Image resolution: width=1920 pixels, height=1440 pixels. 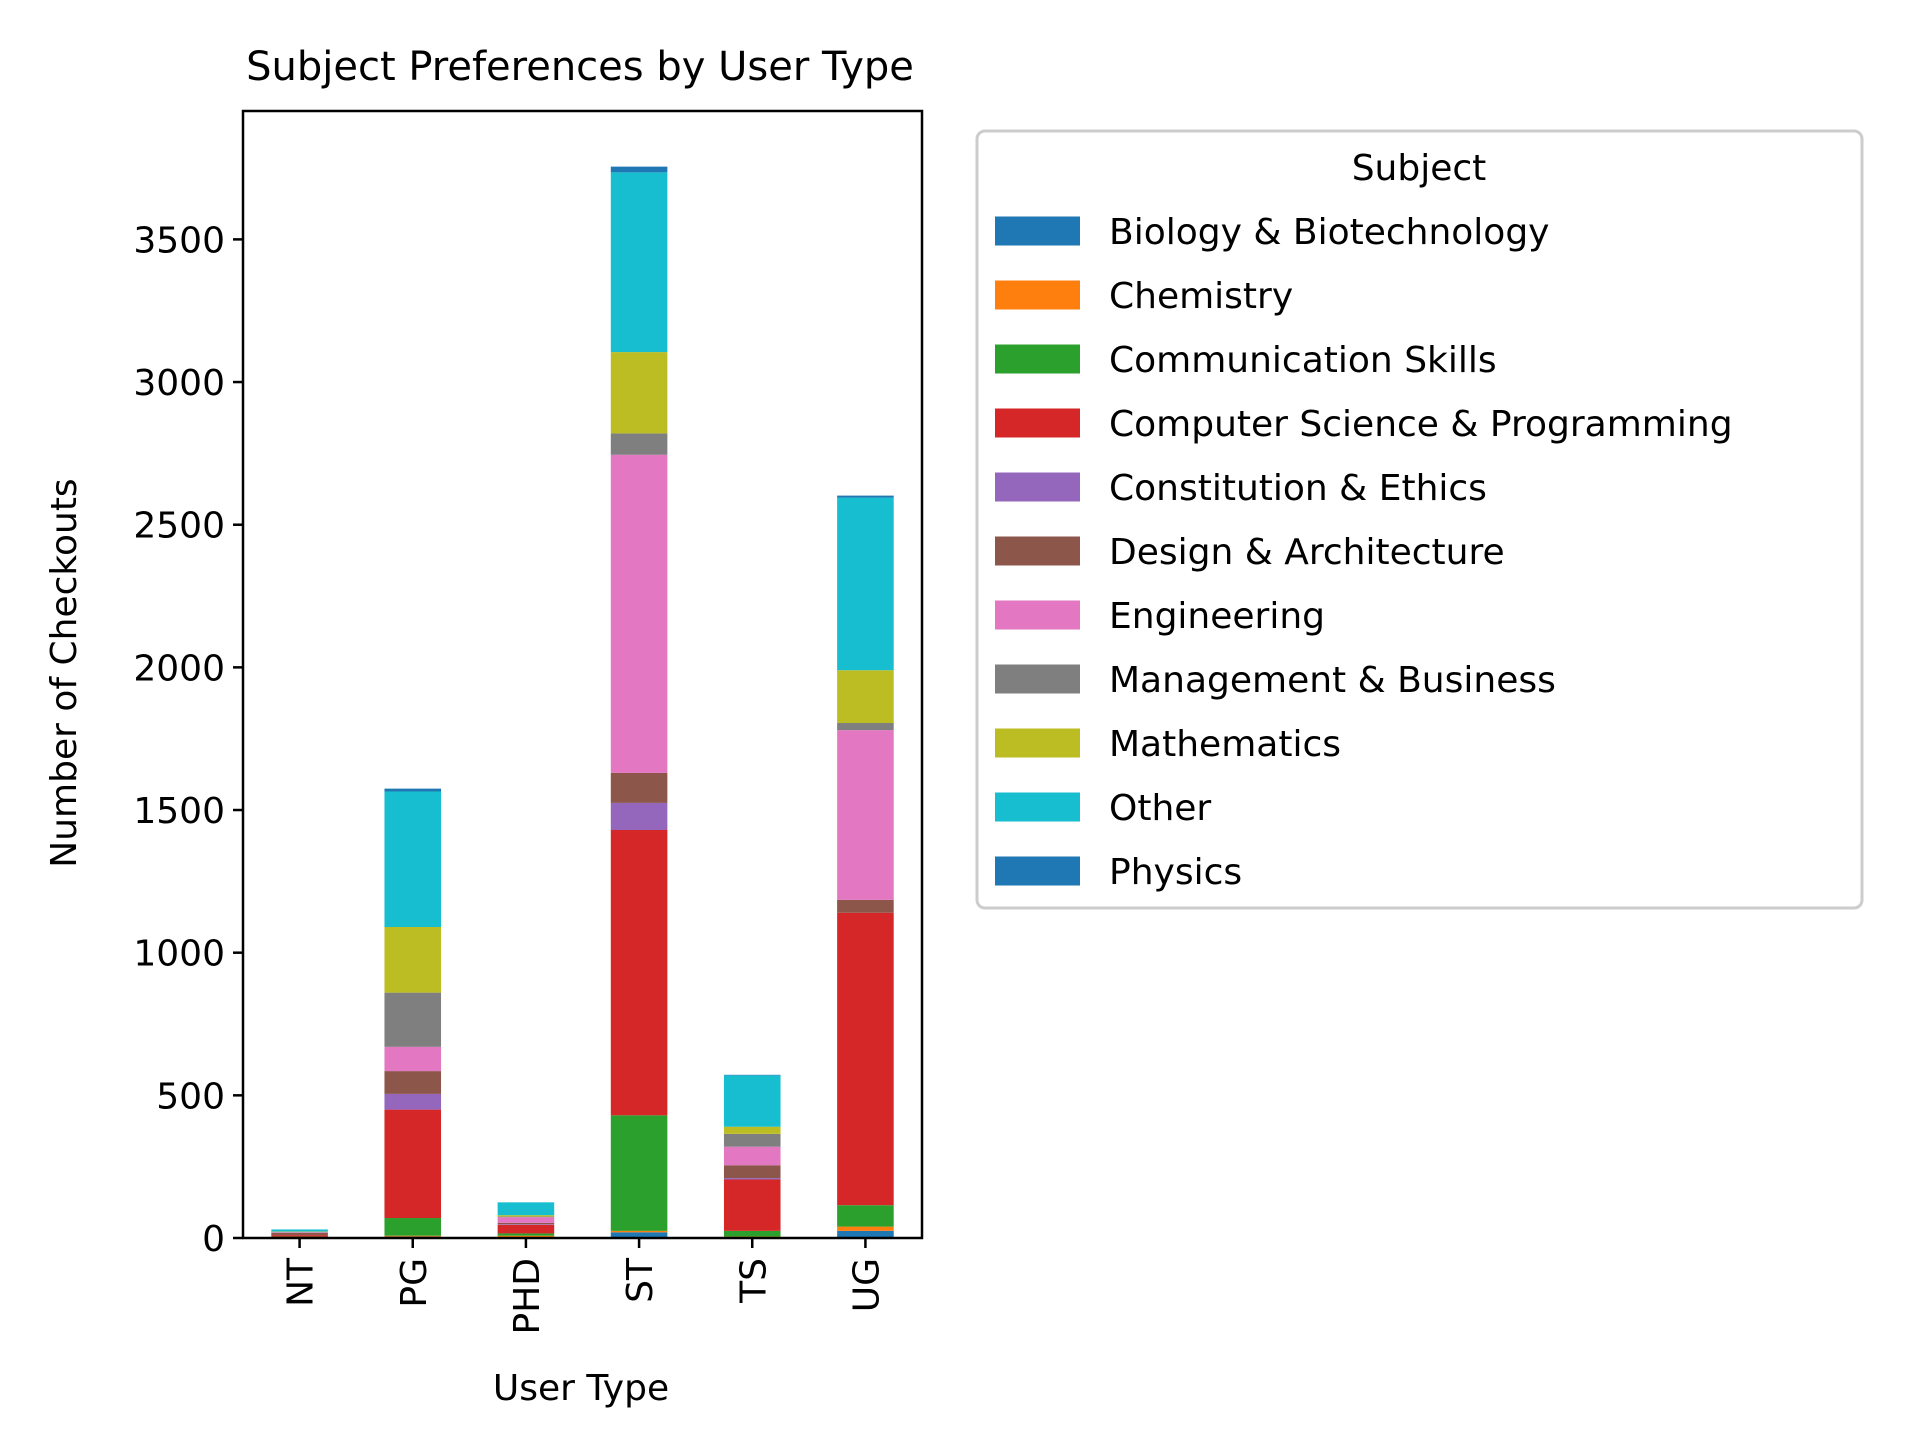 I want to click on legend-label: Physics, so click(x=1175, y=872).